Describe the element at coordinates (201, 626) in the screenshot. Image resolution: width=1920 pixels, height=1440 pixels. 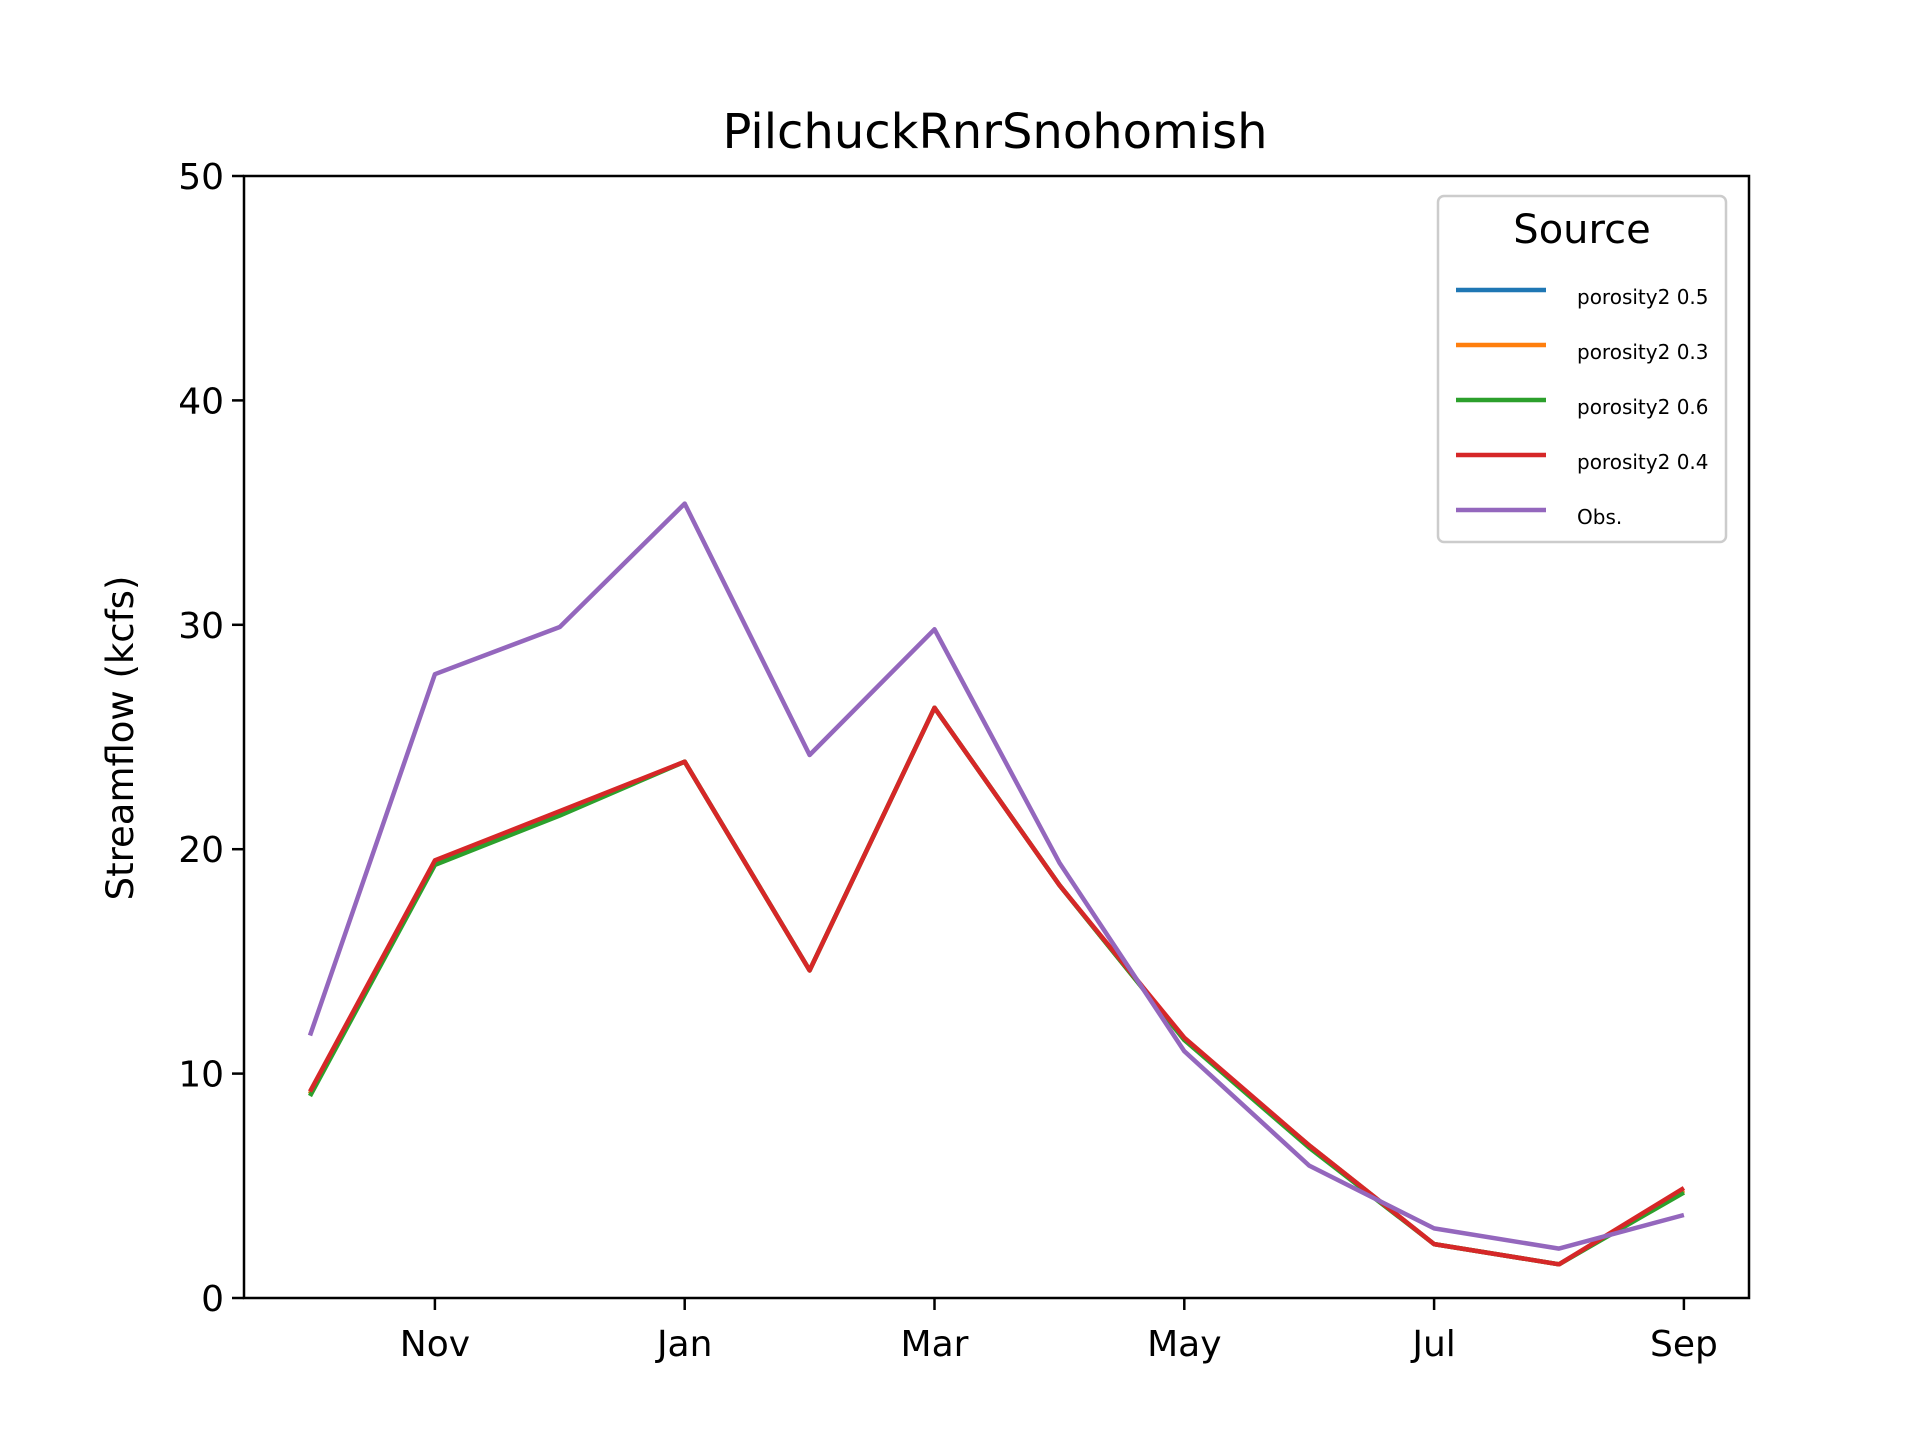
I see `y-tick-label: 30` at that location.